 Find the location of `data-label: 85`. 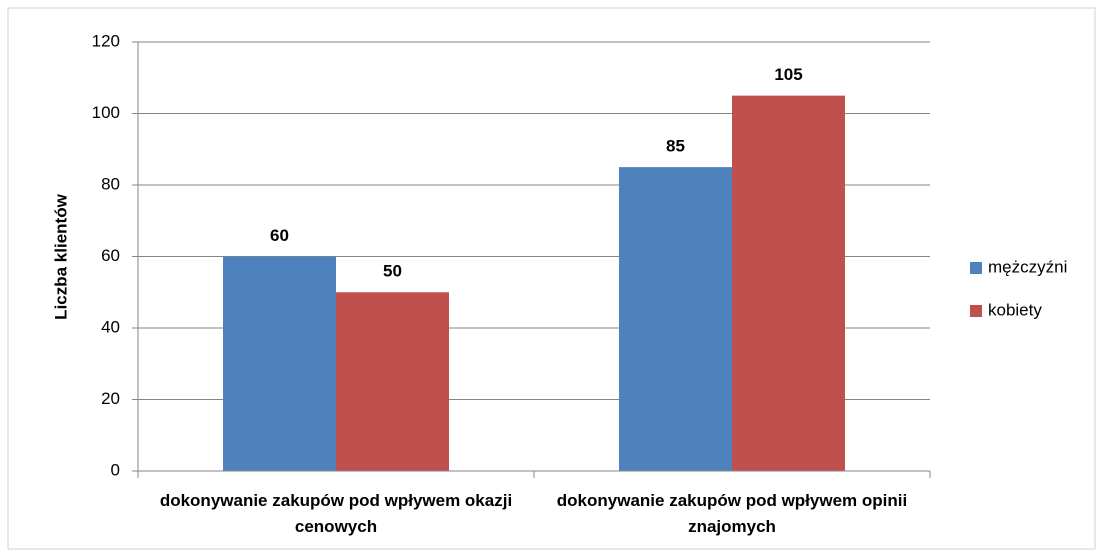

data-label: 85 is located at coordinates (675, 146).